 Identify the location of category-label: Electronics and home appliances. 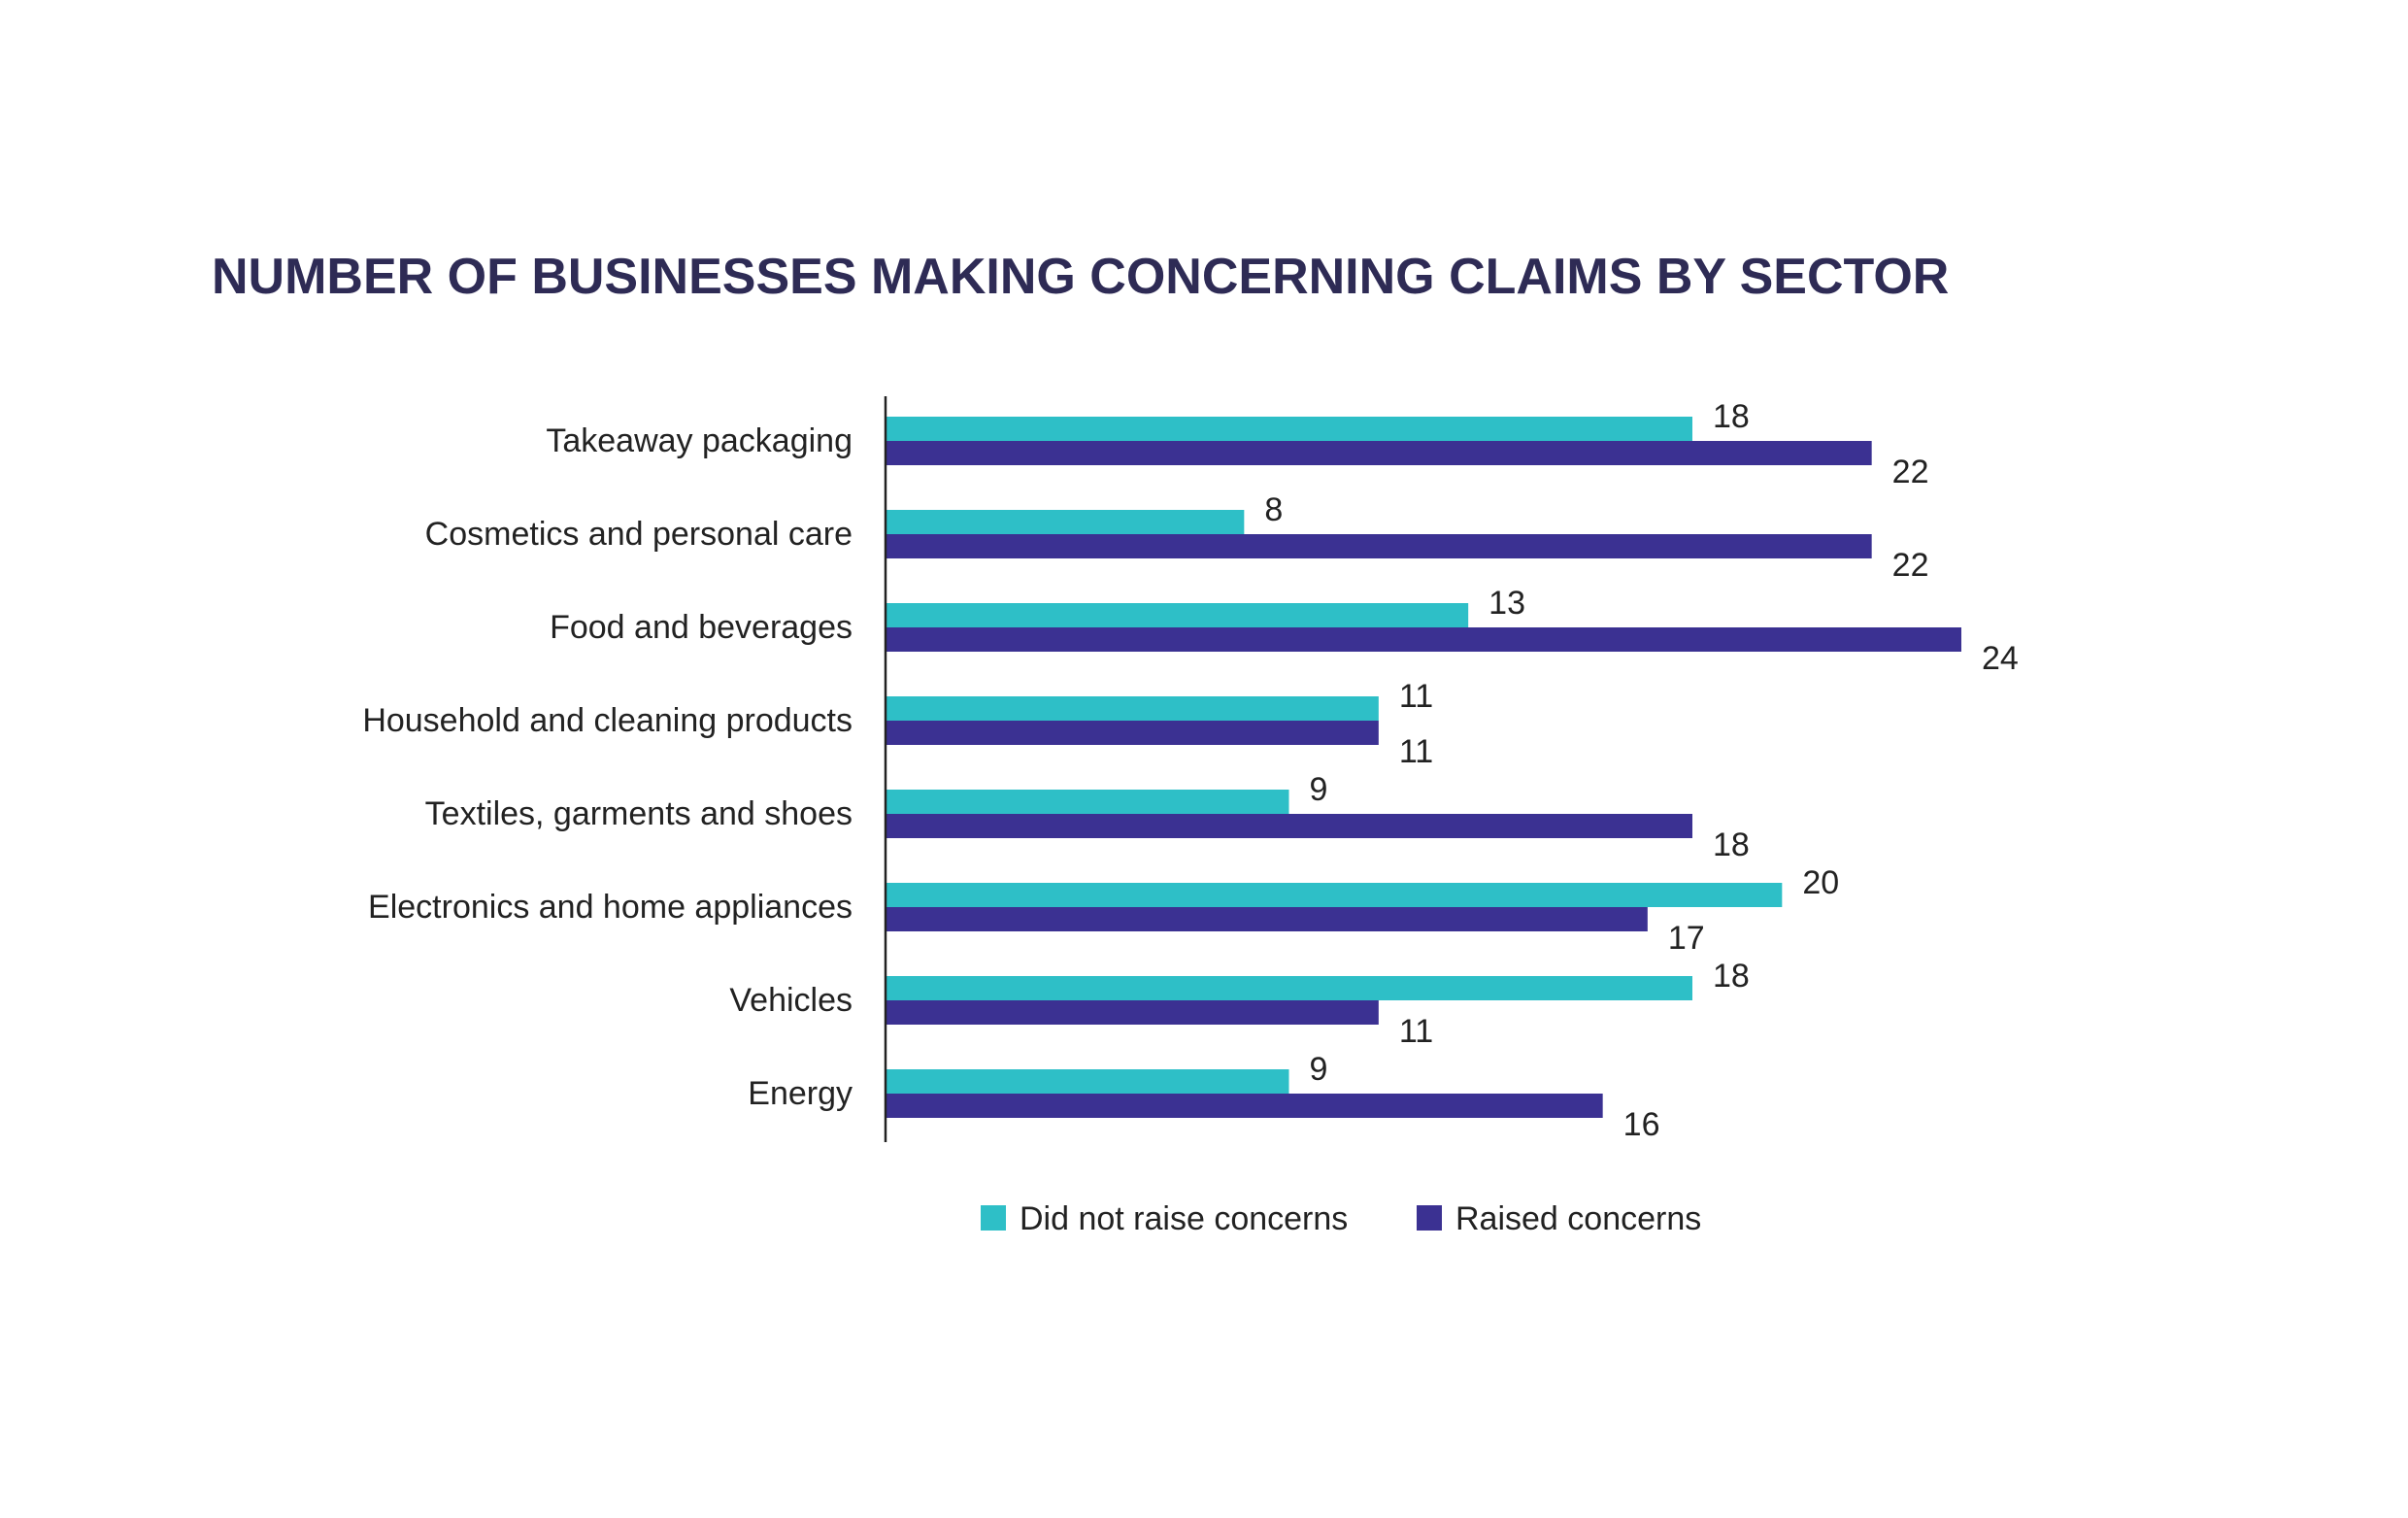
(610, 907).